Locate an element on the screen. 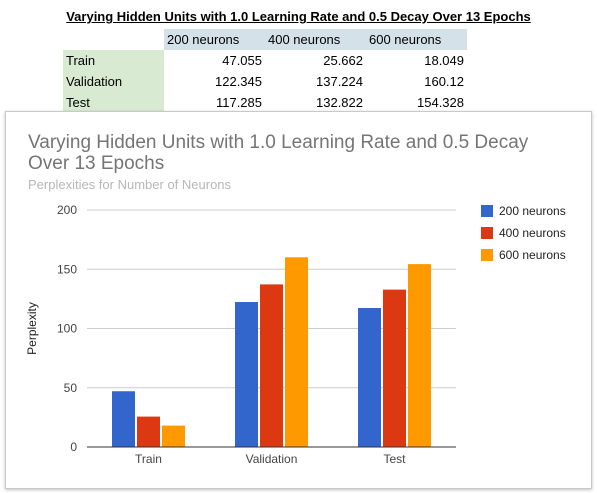 The image size is (597, 493). table-cell: 25.662 is located at coordinates (343, 60).